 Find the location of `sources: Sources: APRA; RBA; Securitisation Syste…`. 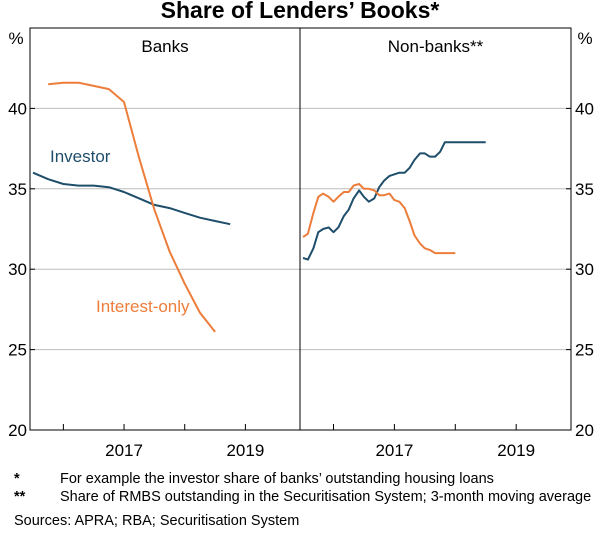

sources: Sources: APRA; RBA; Securitisation Syste… is located at coordinates (157, 521).